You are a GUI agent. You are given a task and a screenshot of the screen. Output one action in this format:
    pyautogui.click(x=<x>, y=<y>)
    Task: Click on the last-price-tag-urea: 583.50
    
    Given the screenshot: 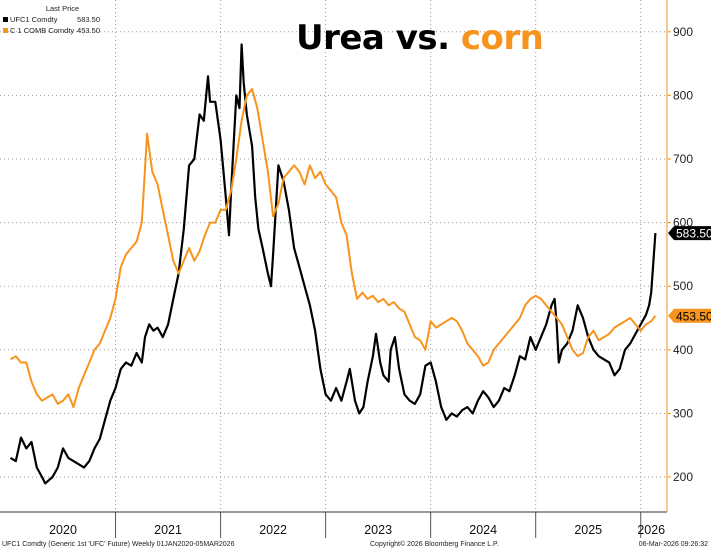 What is the action you would take?
    pyautogui.click(x=689, y=233)
    